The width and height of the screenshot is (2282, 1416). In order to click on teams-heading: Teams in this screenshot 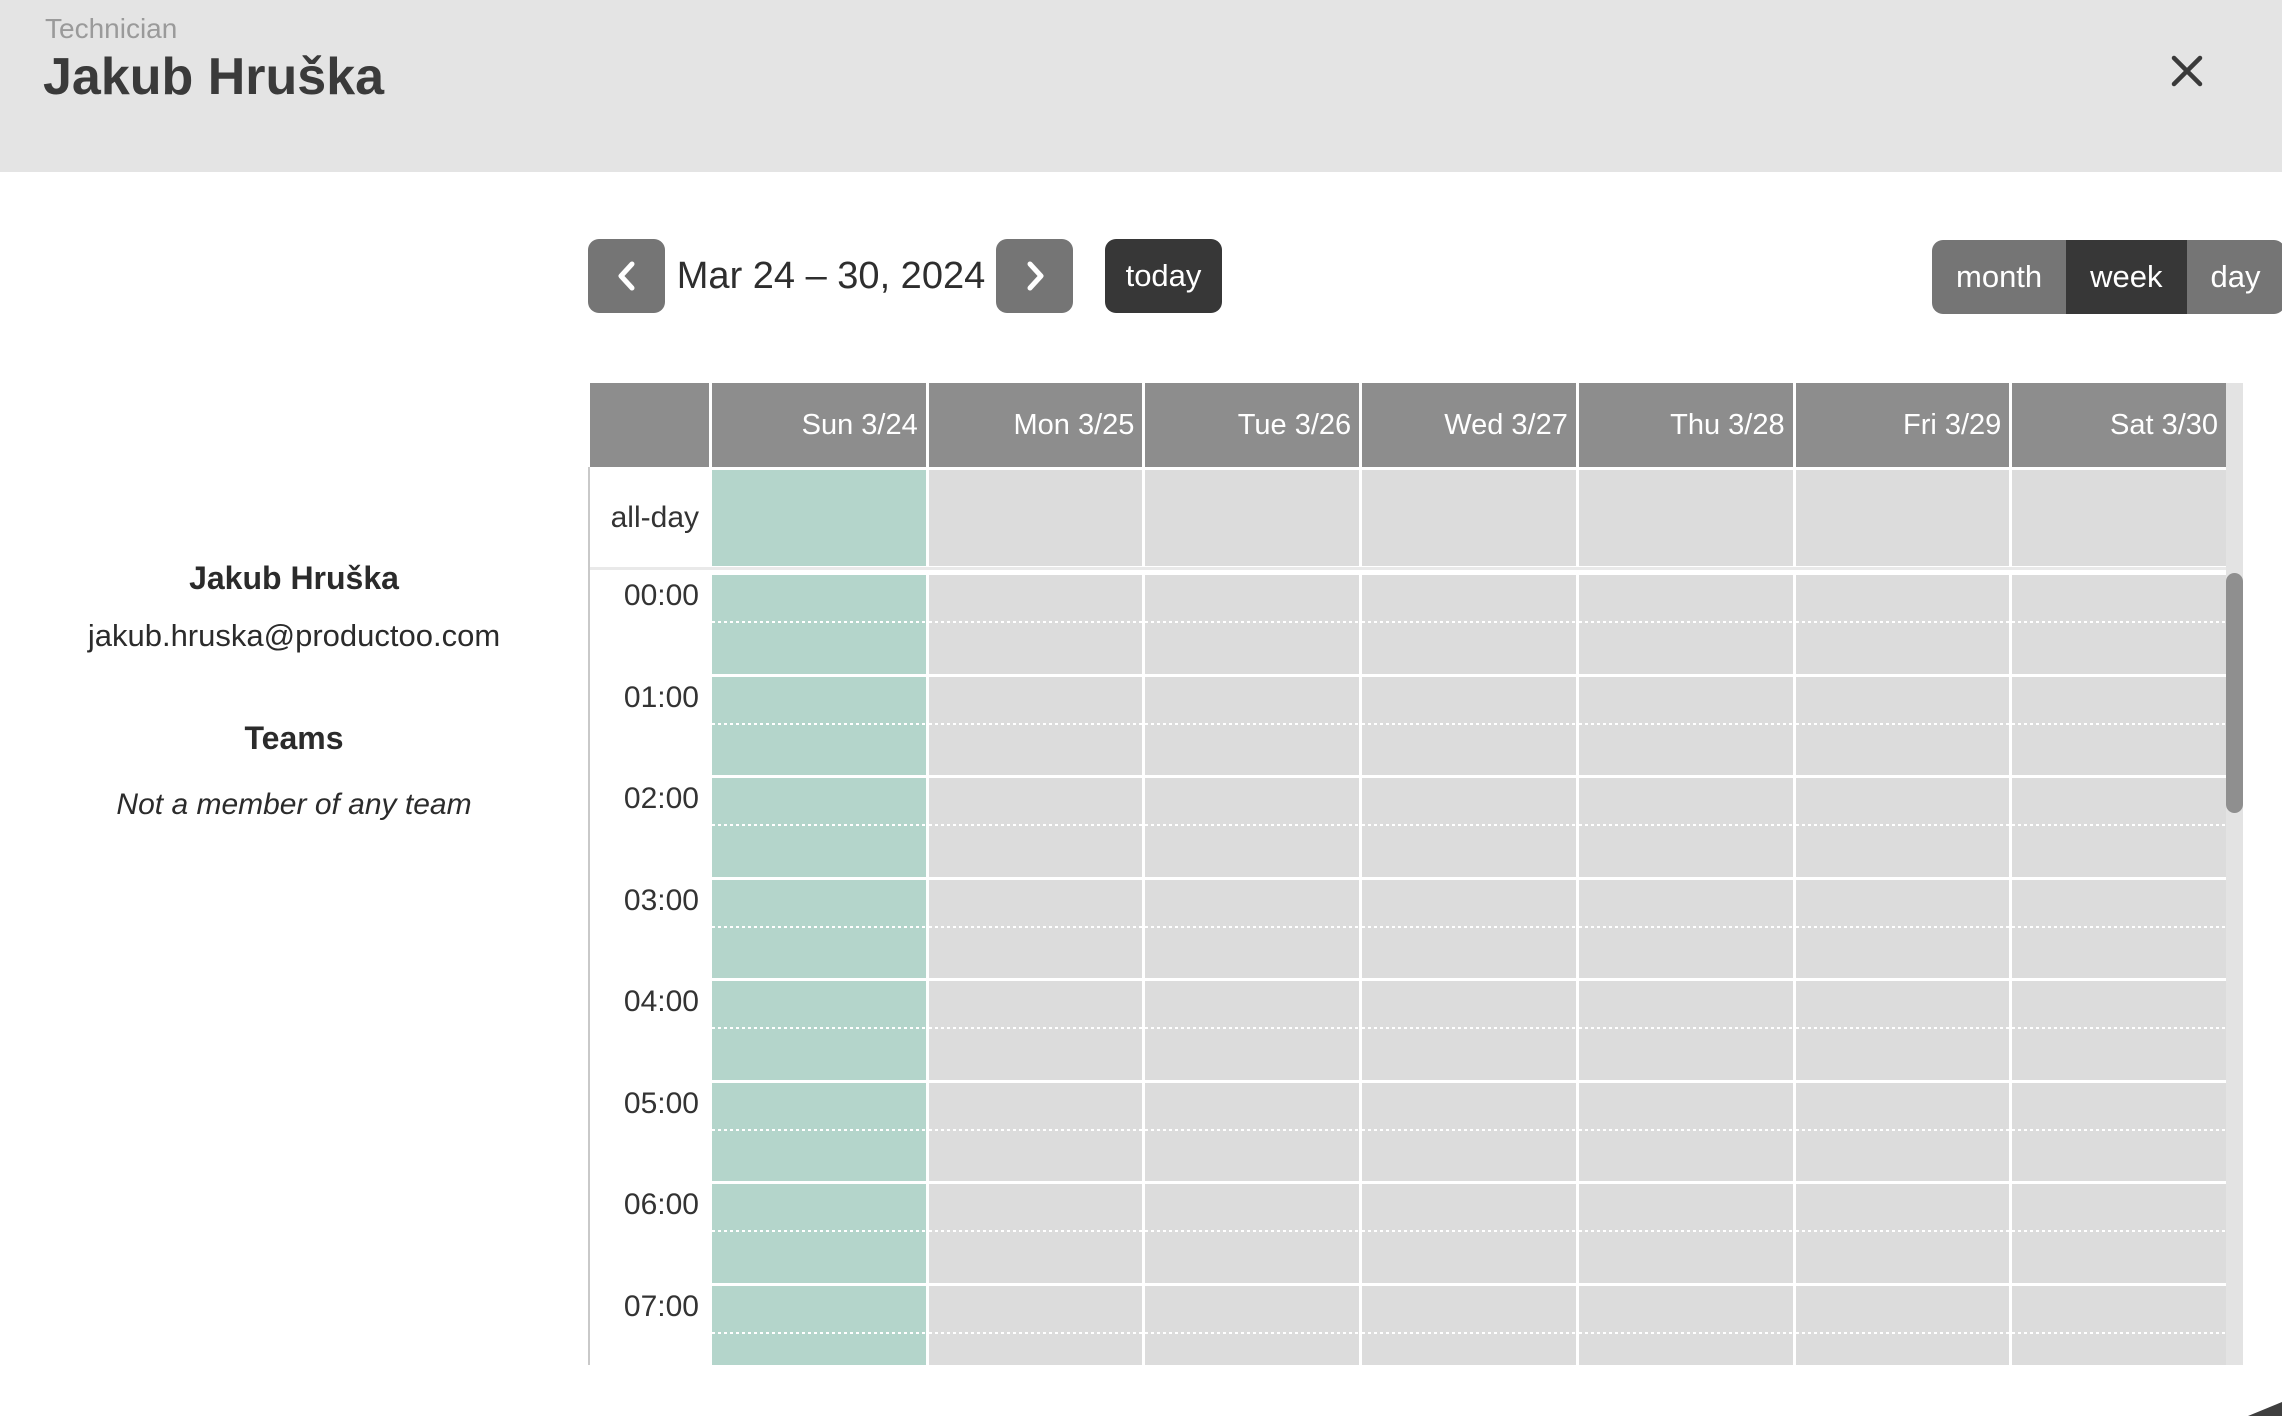, I will do `click(294, 738)`.